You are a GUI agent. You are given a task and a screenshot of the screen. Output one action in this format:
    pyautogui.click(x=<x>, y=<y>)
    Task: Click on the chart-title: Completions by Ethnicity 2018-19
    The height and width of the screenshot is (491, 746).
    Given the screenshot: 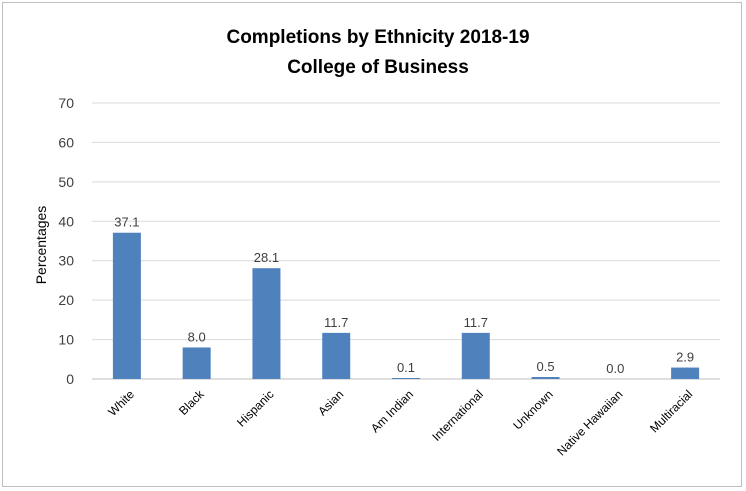 What is the action you would take?
    pyautogui.click(x=377, y=37)
    